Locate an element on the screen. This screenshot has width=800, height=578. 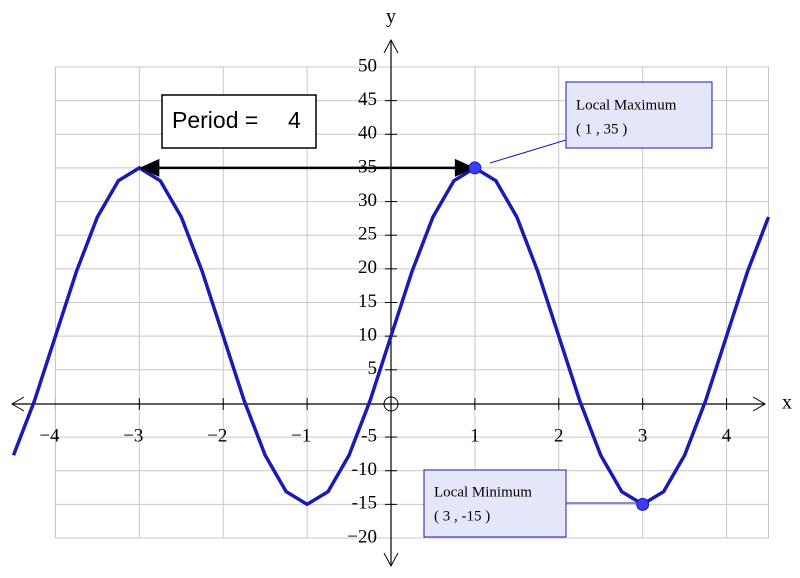
period-value: 4 is located at coordinates (294, 120).